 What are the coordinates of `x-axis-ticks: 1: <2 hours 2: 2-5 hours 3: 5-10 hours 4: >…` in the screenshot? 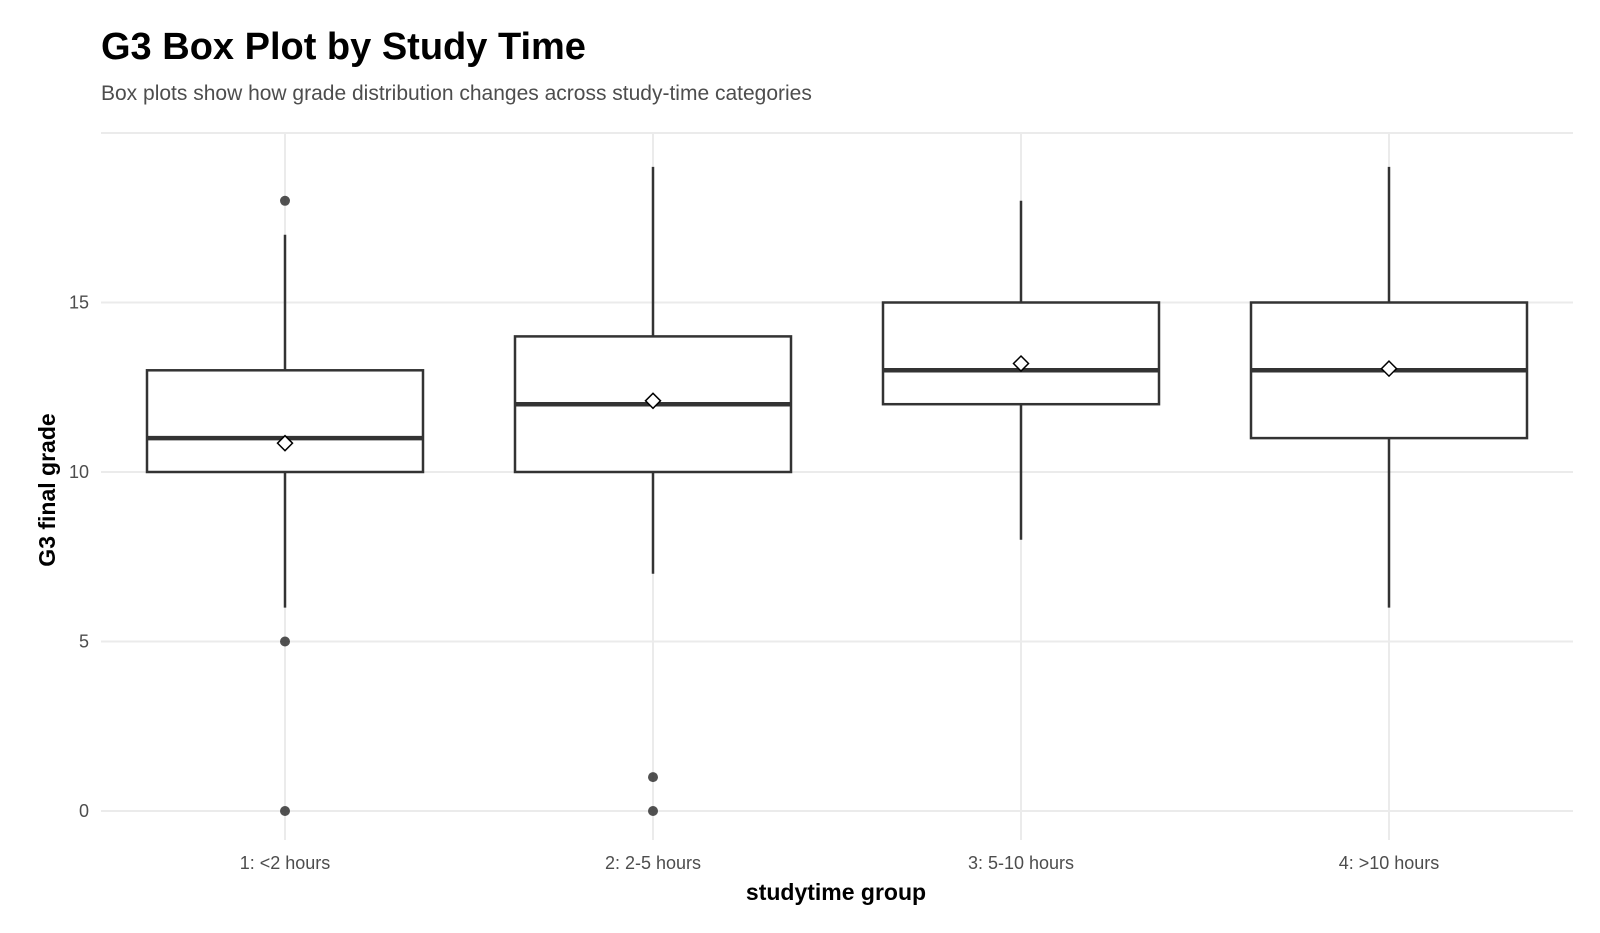 It's located at (840, 863).